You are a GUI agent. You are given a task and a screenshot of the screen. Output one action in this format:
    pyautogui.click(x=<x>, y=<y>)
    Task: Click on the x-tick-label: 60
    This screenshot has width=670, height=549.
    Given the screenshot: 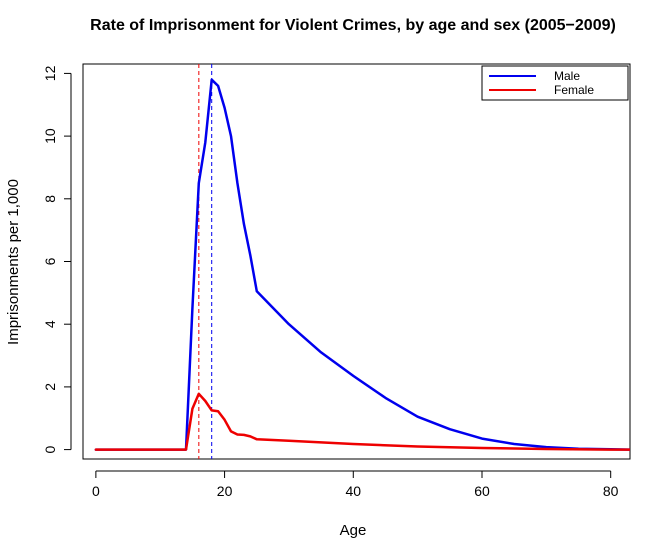 What is the action you would take?
    pyautogui.click(x=482, y=491)
    